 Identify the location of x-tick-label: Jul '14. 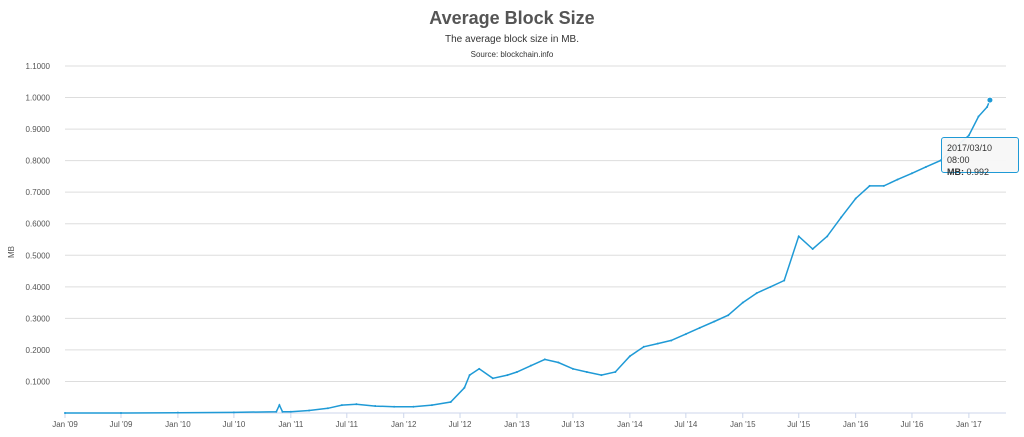
(685, 424).